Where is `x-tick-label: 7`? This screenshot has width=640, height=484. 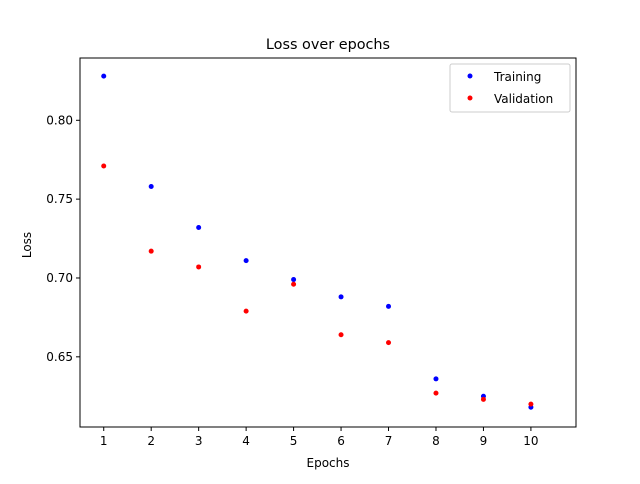 x-tick-label: 7 is located at coordinates (389, 441).